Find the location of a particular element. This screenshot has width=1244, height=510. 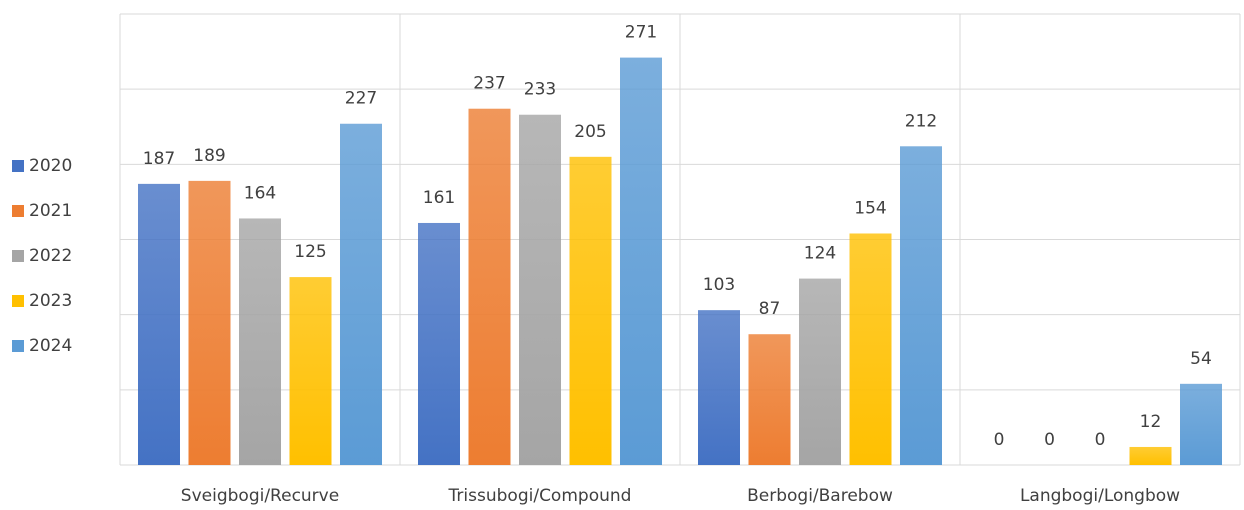

data-label: 103 is located at coordinates (719, 285).